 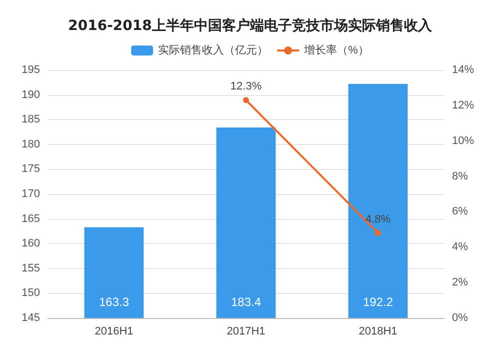 I want to click on y-tick-label: 180, so click(x=31, y=144).